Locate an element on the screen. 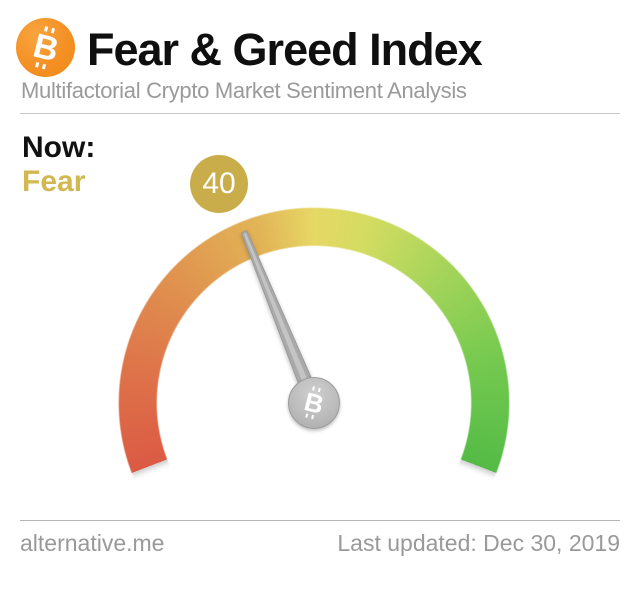  bitcoin-hub-icon: B is located at coordinates (314, 403).